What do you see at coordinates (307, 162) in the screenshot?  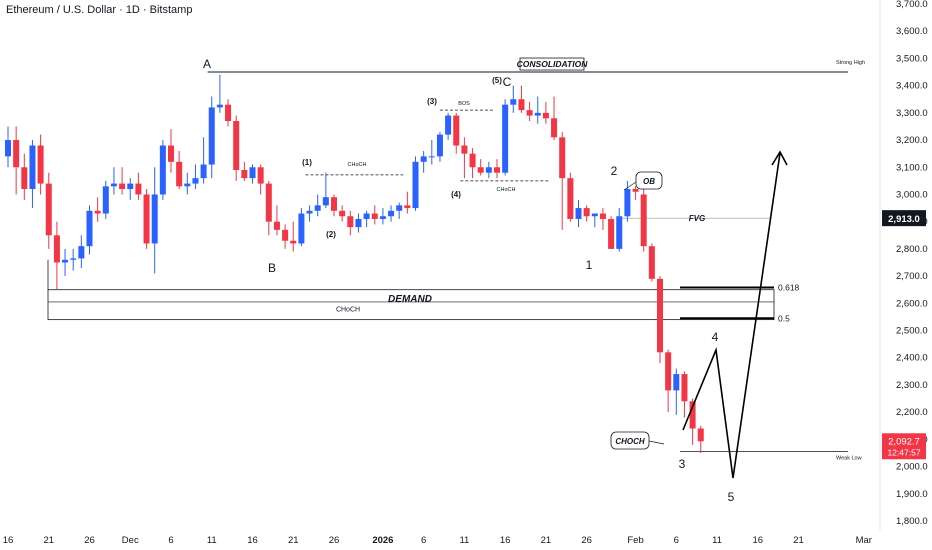 I see `label-w1: (1)` at bounding box center [307, 162].